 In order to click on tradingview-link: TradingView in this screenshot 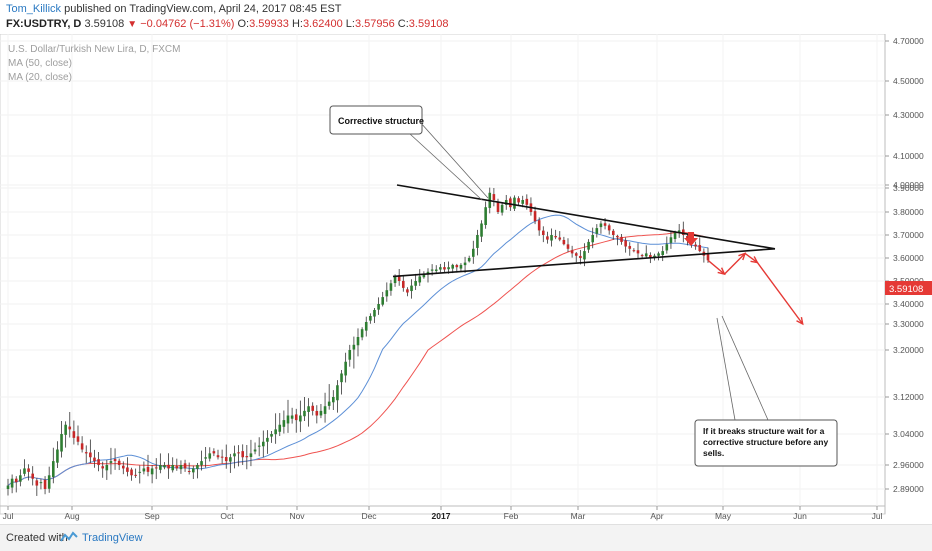, I will do `click(112, 538)`.